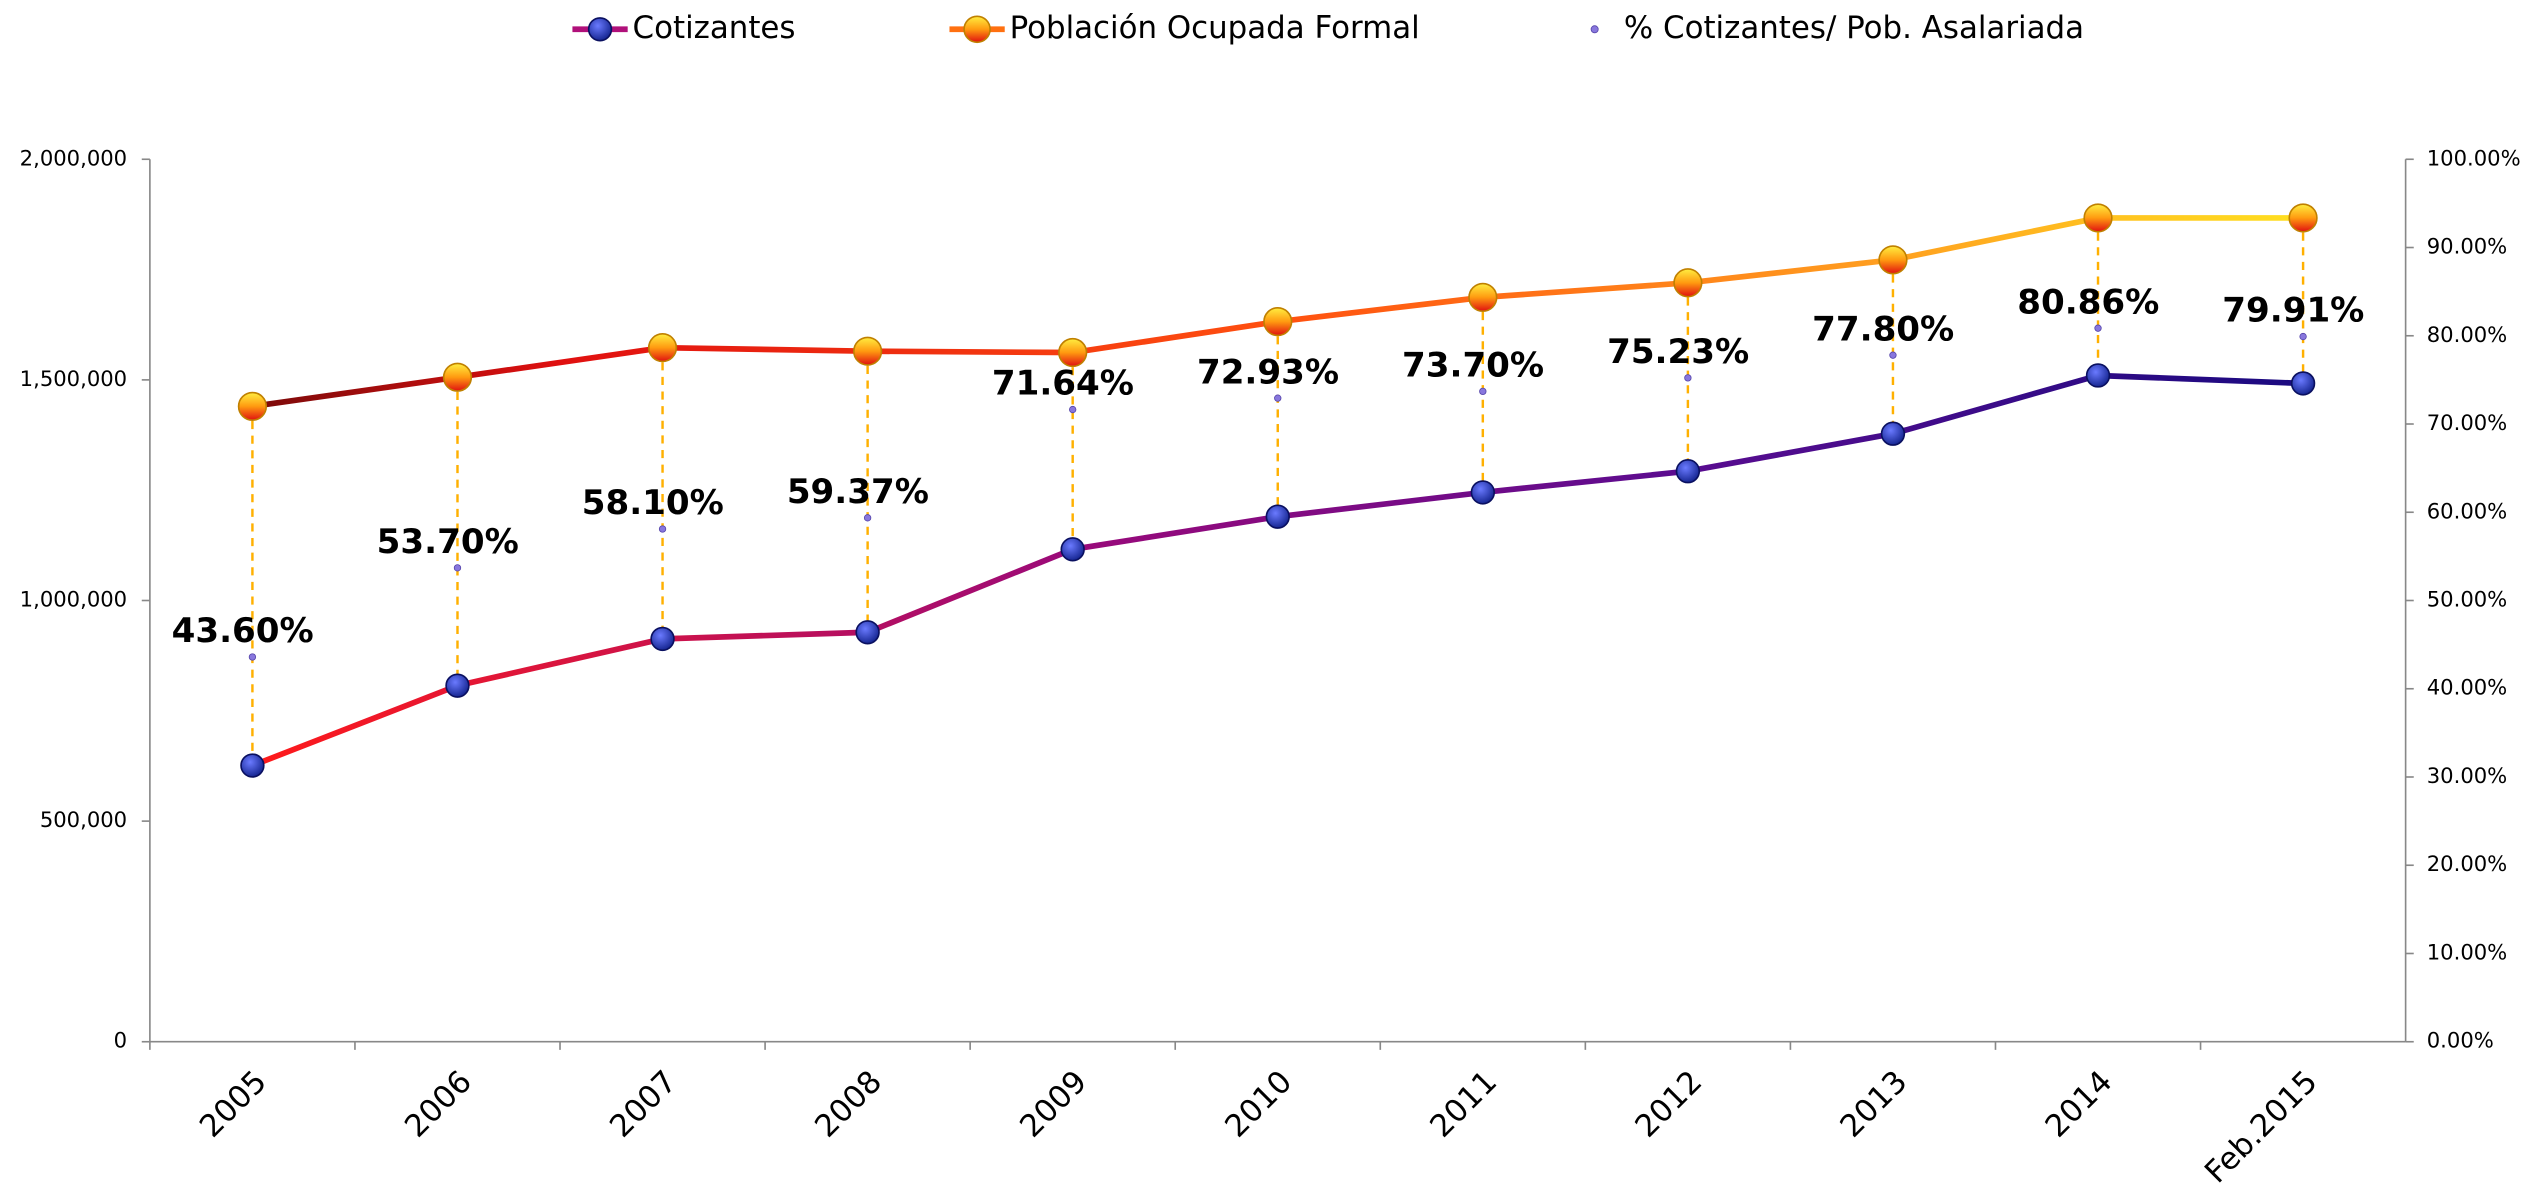 The height and width of the screenshot is (1188, 2536). I want to click on y2-tick-label: 60.00%, so click(2467, 510).